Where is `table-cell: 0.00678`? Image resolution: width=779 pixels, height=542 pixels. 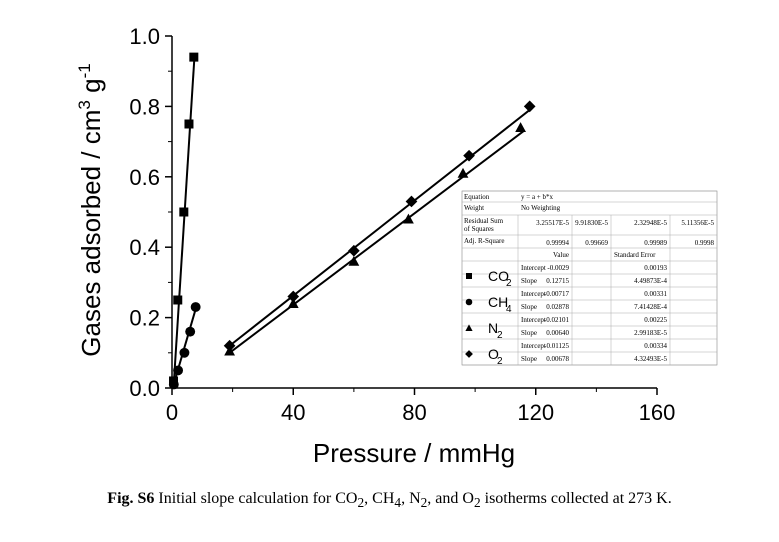
table-cell: 0.00678 is located at coordinates (557, 359).